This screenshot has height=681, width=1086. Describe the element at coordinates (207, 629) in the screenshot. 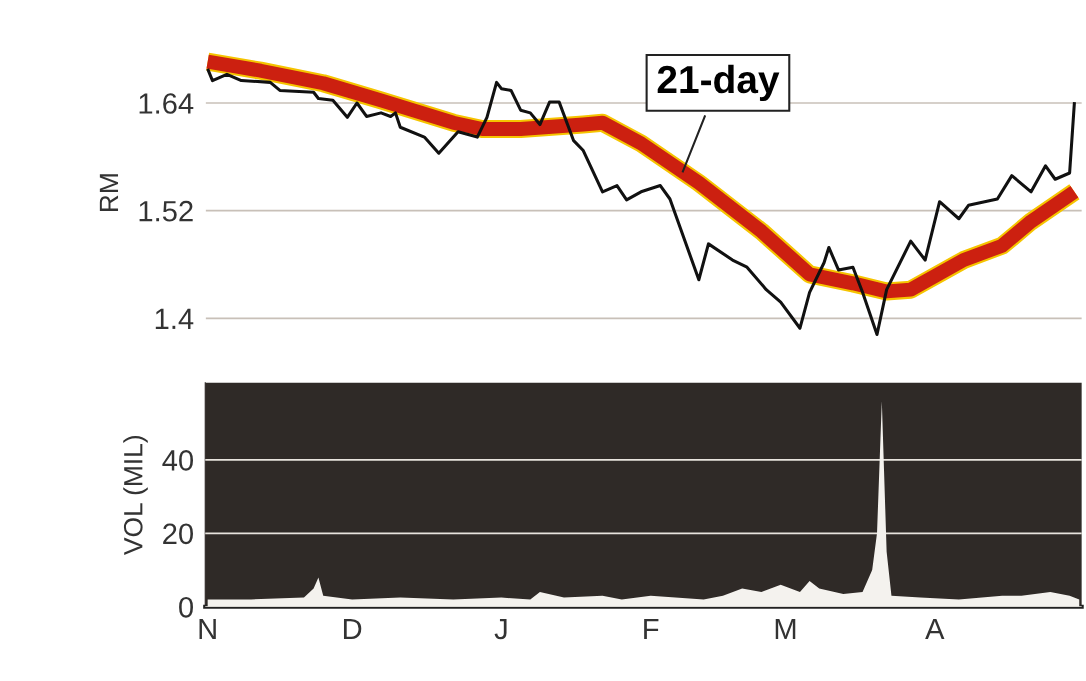

I see `x-tick-label: N` at that location.